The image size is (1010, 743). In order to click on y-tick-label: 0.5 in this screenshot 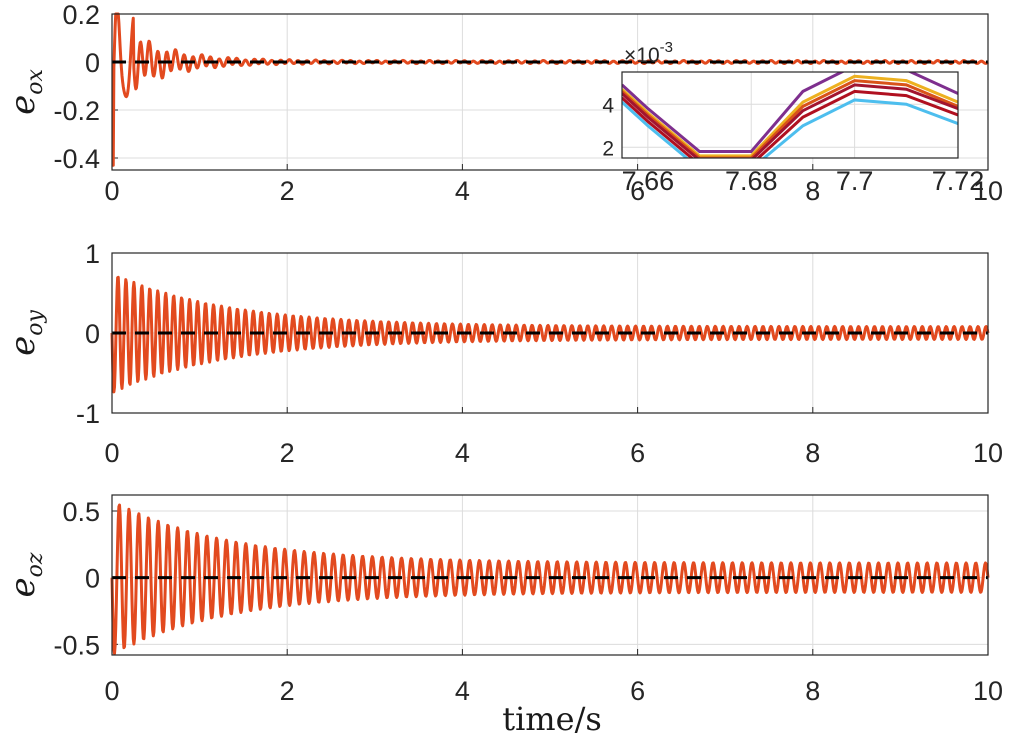, I will do `click(81, 512)`.